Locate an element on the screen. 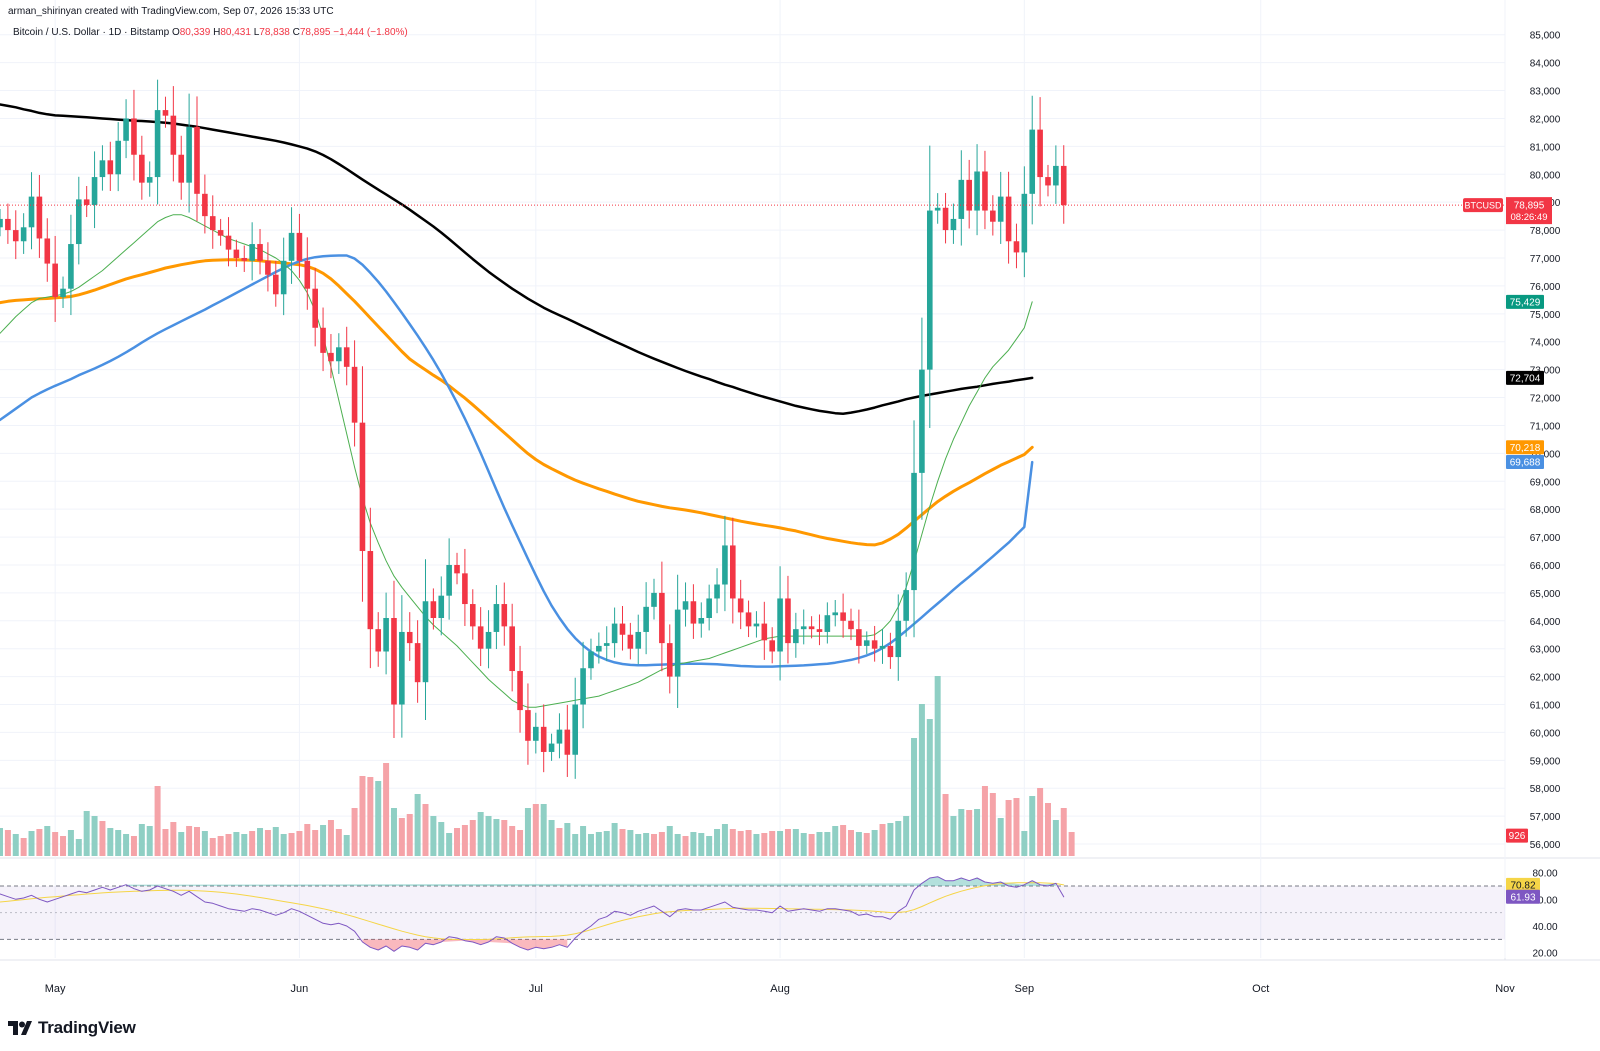  price-tick-label: 80,000 is located at coordinates (1545, 175).